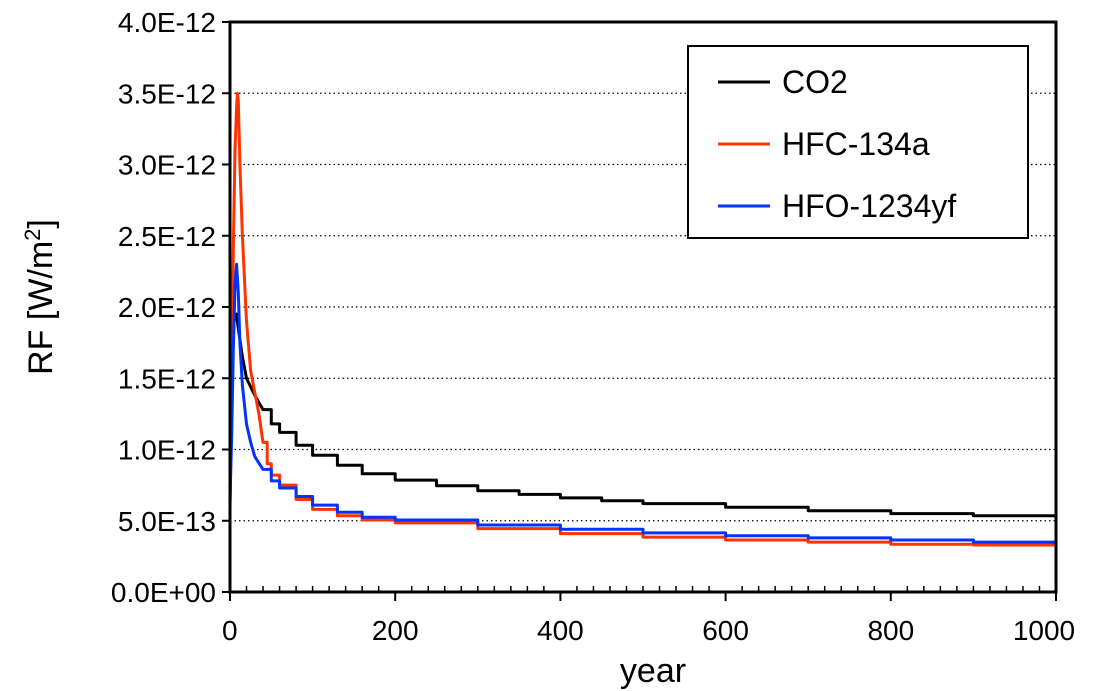  I want to click on x-tick-labels: 0 200 400 600 800 1000, so click(648, 630).